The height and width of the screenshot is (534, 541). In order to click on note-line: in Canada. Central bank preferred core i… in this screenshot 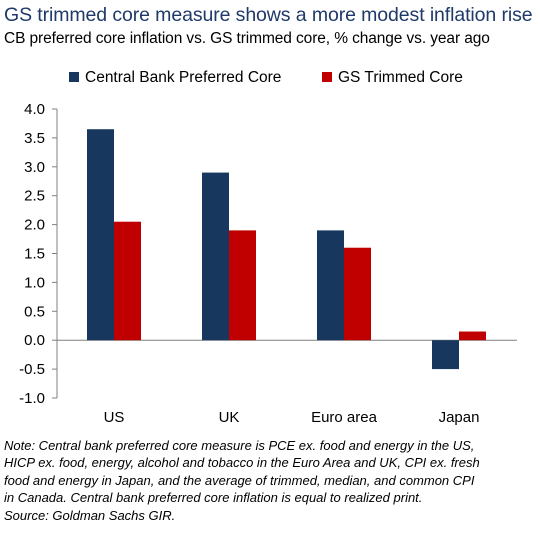, I will do `click(213, 498)`.